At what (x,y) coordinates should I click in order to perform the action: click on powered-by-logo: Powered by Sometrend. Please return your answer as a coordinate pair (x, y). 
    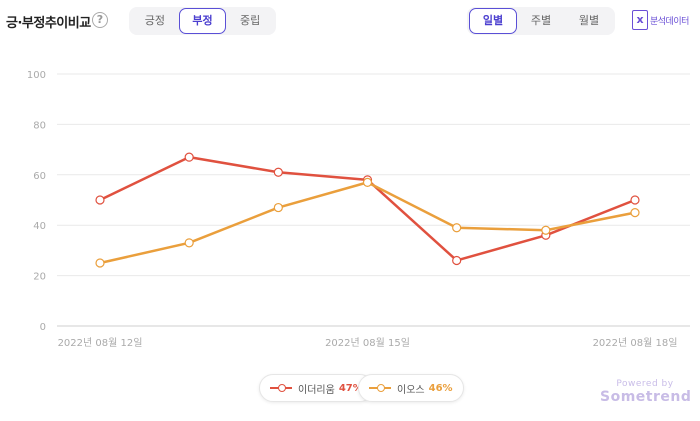
    Looking at the image, I should click on (646, 392).